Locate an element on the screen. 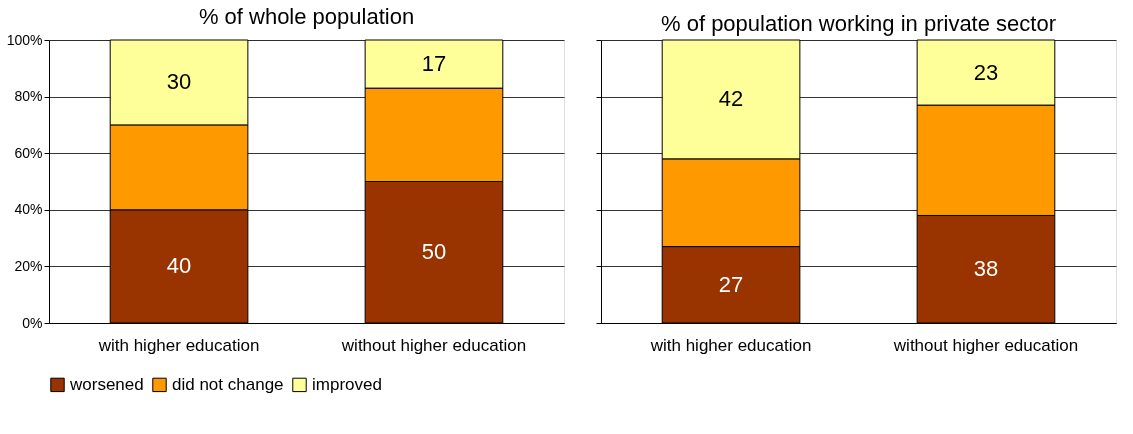 This screenshot has height=434, width=1133. data-label: 27 is located at coordinates (731, 284).